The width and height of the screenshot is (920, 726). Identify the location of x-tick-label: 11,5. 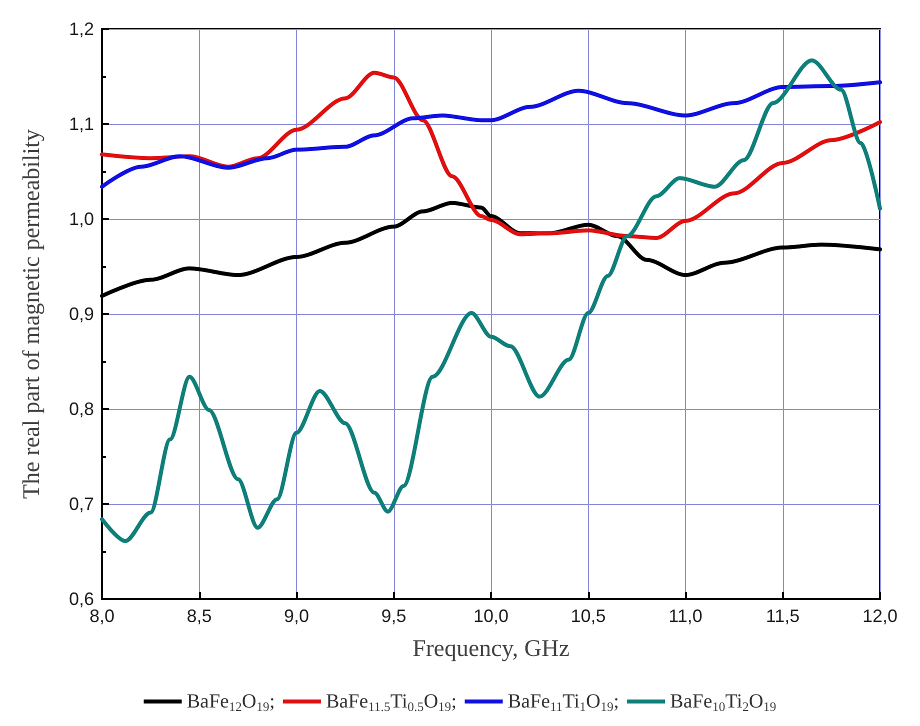
(783, 616).